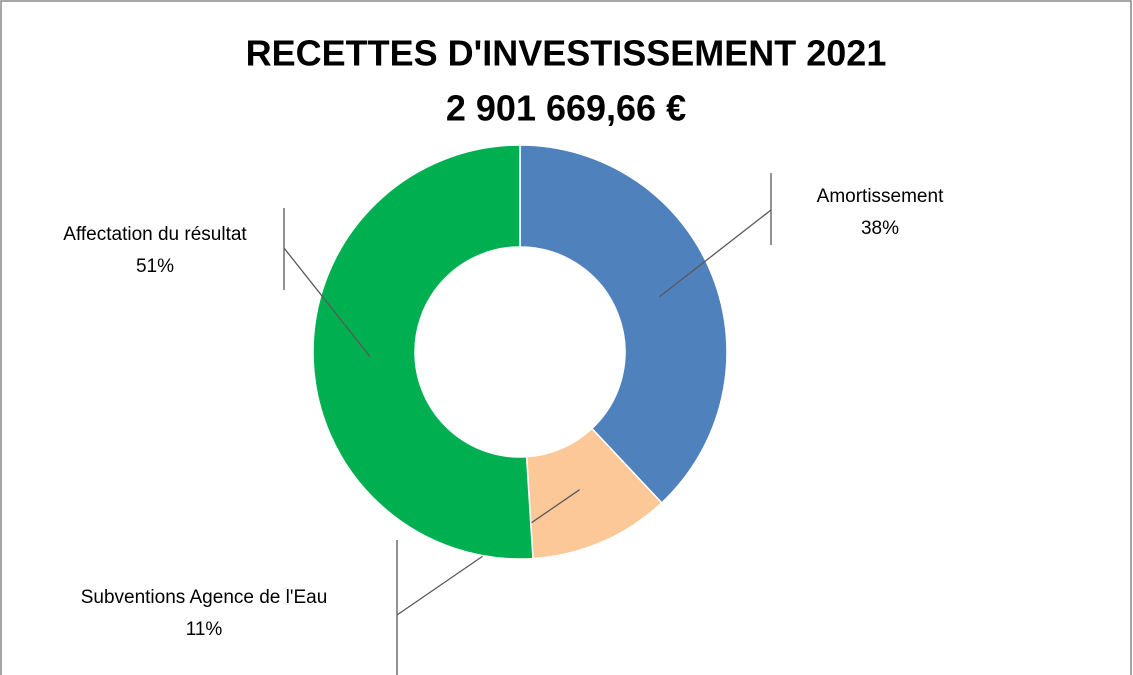 This screenshot has height=675, width=1133. What do you see at coordinates (155, 266) in the screenshot?
I see `slice-value-label: 51%` at bounding box center [155, 266].